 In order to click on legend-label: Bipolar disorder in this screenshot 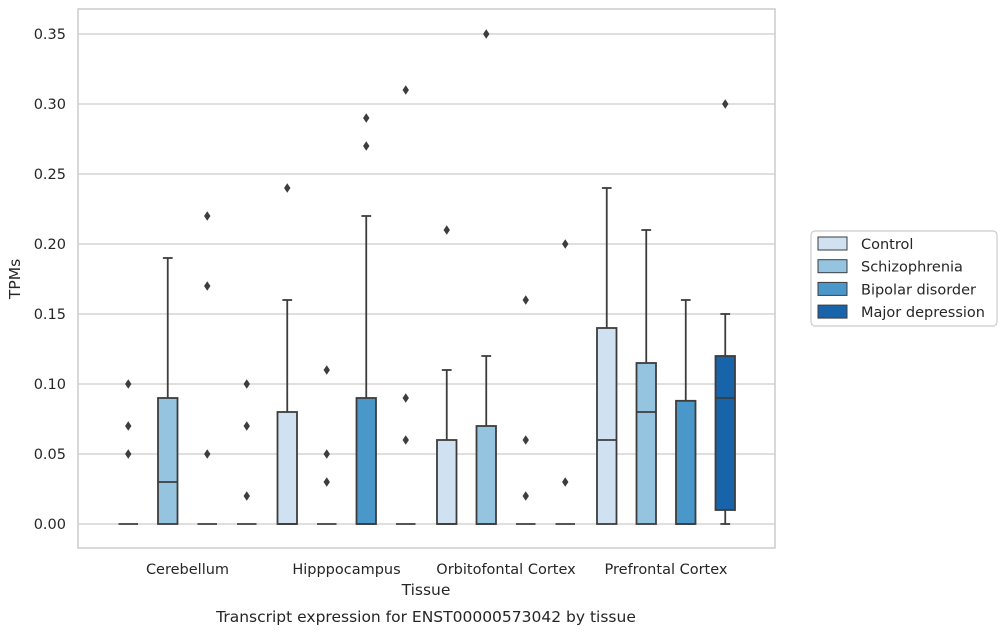, I will do `click(918, 290)`.